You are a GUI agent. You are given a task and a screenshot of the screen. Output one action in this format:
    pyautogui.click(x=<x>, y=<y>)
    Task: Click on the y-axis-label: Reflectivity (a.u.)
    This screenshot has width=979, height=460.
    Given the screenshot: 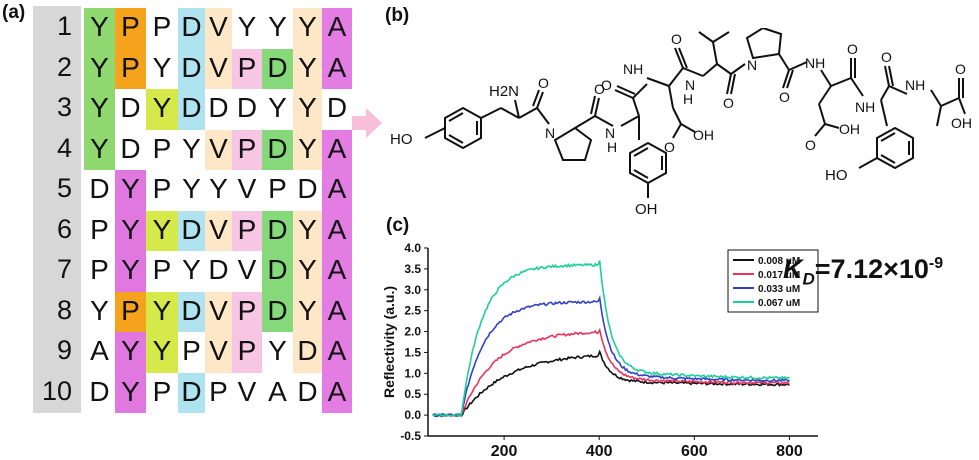 What is the action you would take?
    pyautogui.click(x=389, y=342)
    